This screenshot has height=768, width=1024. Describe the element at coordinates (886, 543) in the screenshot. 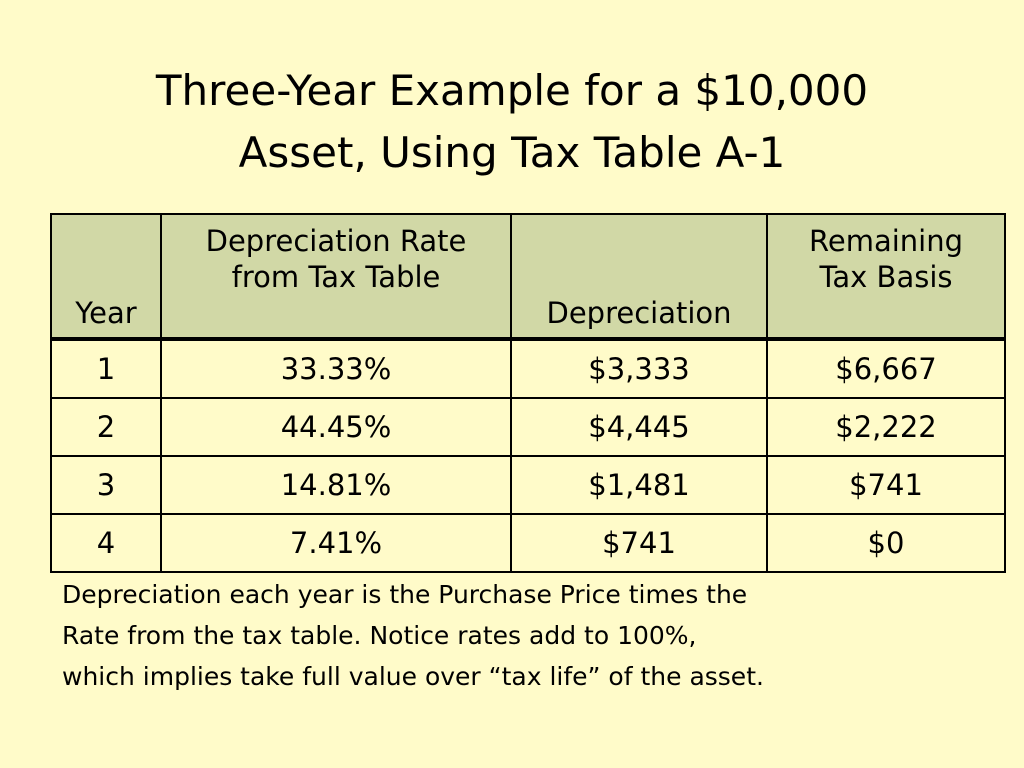

I see `cell-basis: $0` at that location.